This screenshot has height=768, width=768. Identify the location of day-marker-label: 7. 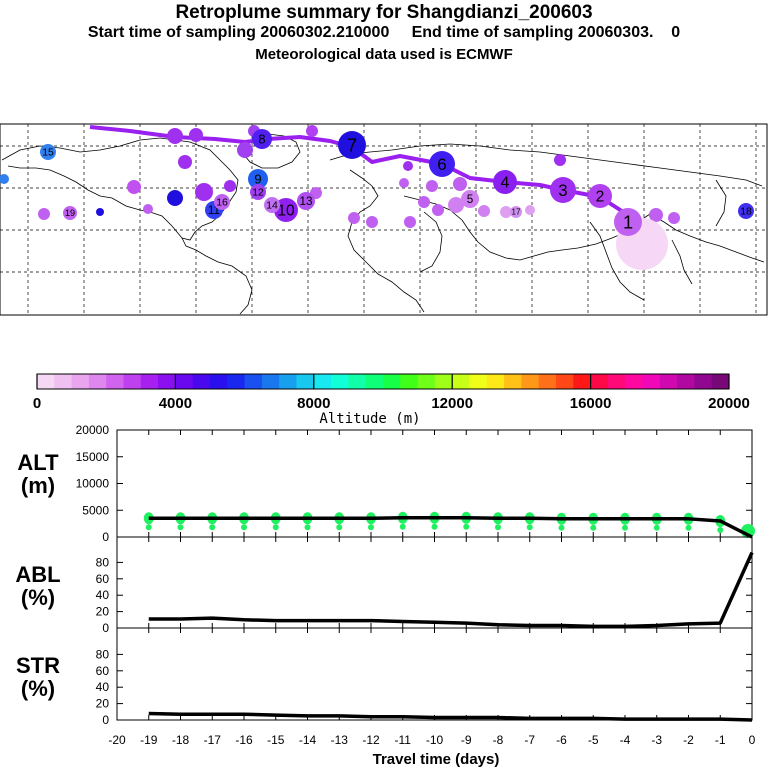
(352, 145).